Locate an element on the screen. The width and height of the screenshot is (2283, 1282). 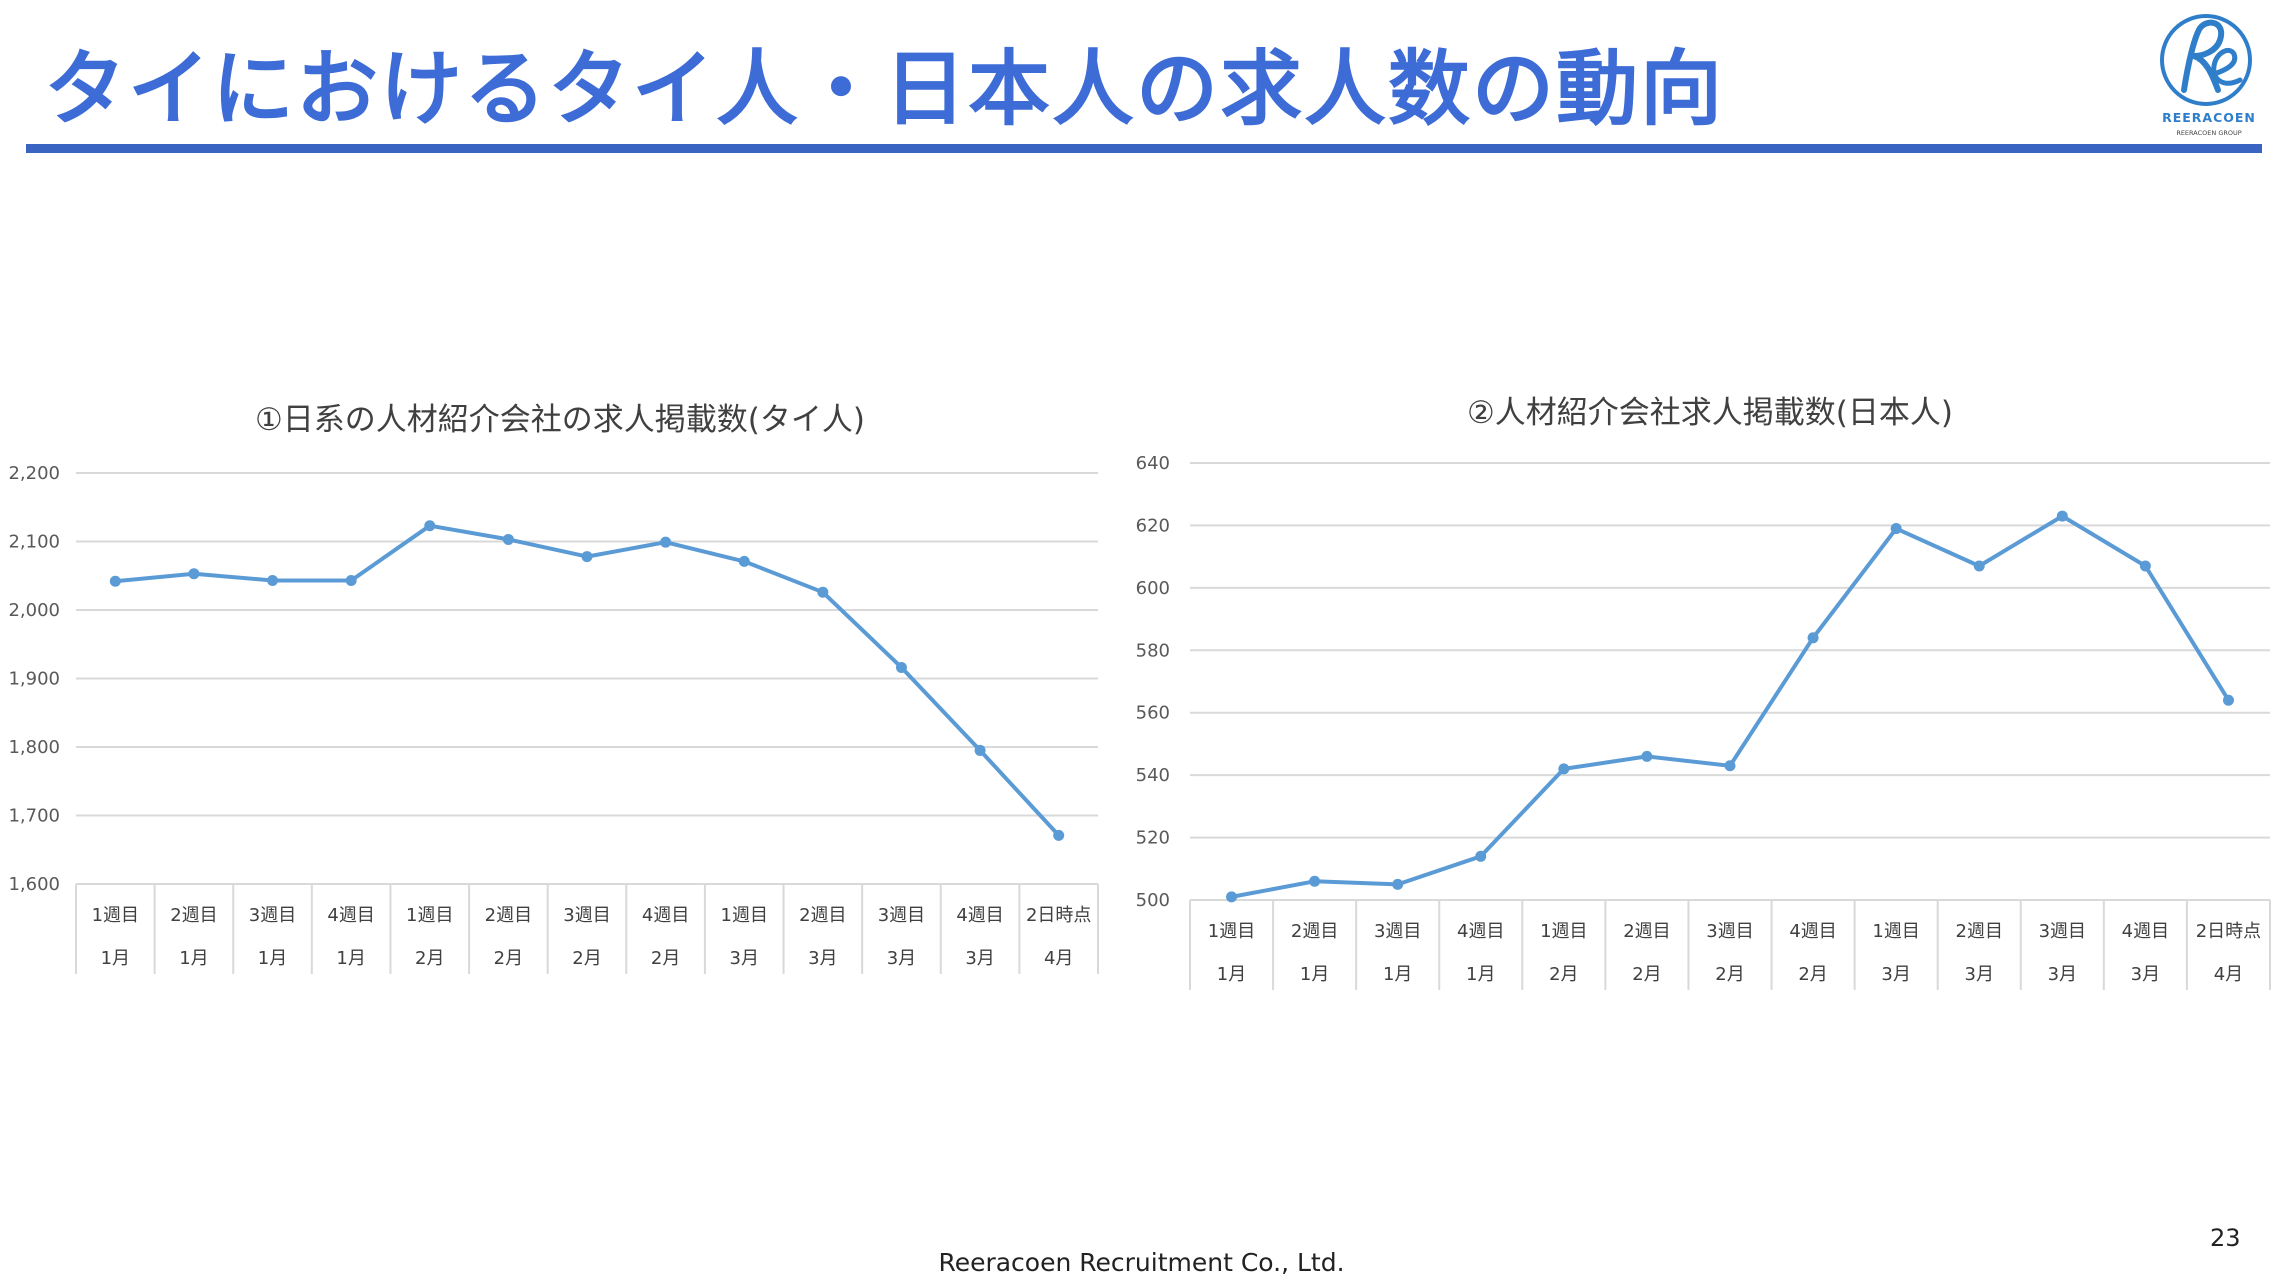
chart-title: ②人材紹介会社求人掲載数(日本人) is located at coordinates (1710, 413).